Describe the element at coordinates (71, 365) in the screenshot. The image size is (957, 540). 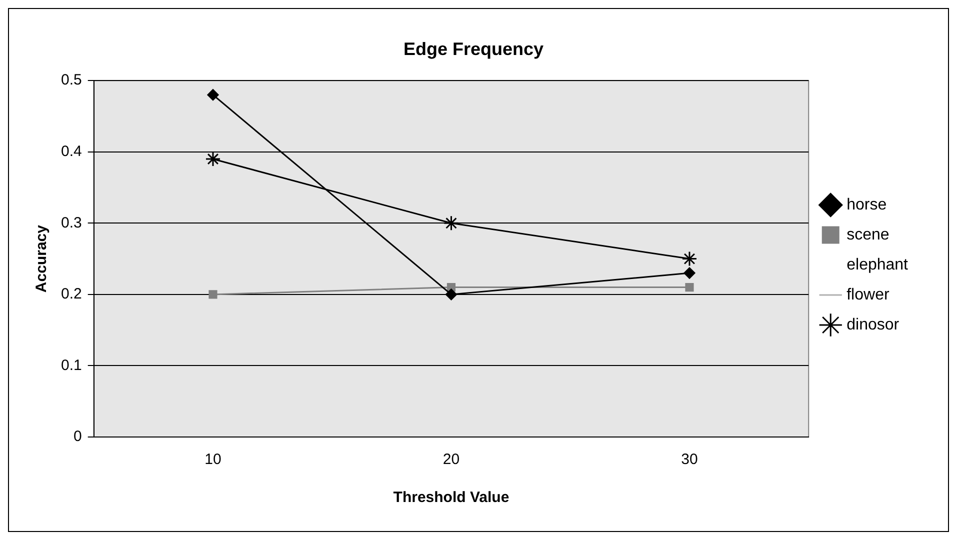
I see `y-tick-label: 0.1` at that location.